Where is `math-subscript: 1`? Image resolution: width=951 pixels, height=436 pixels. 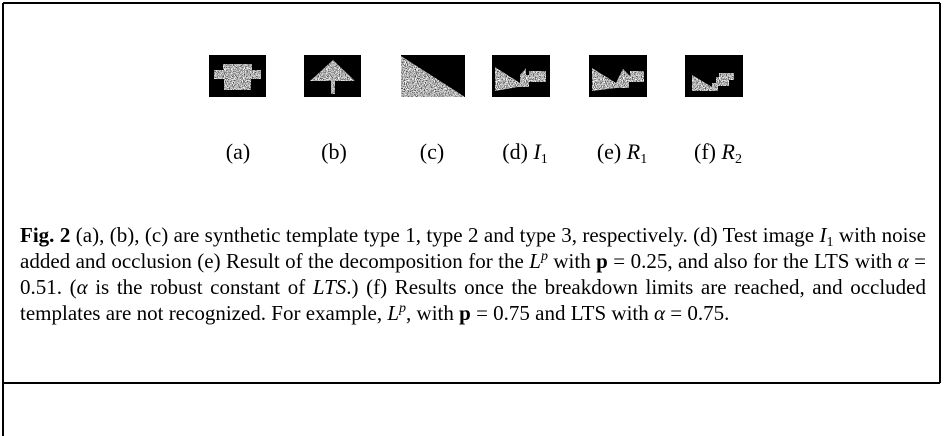
math-subscript: 1 is located at coordinates (830, 242).